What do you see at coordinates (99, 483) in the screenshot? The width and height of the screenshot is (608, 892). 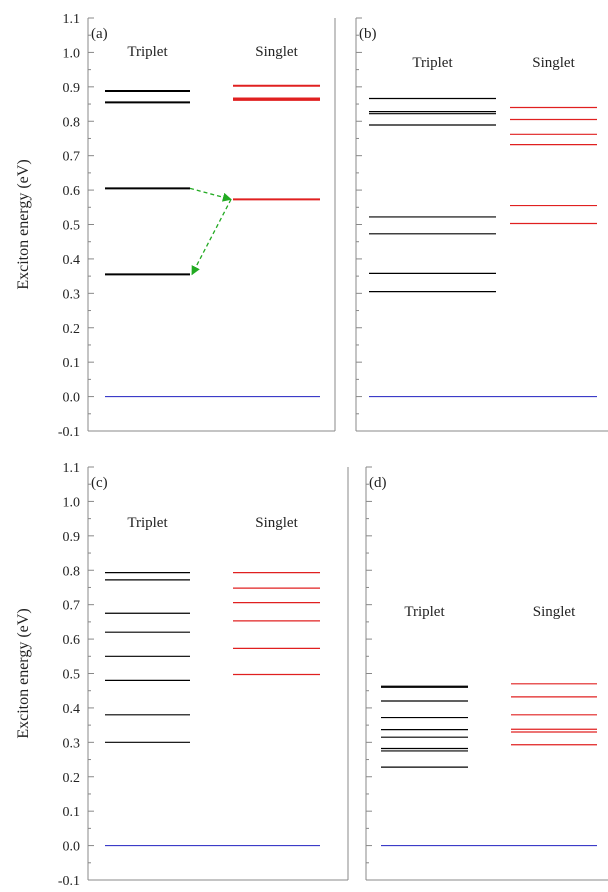 I see `panel-label: (c)` at bounding box center [99, 483].